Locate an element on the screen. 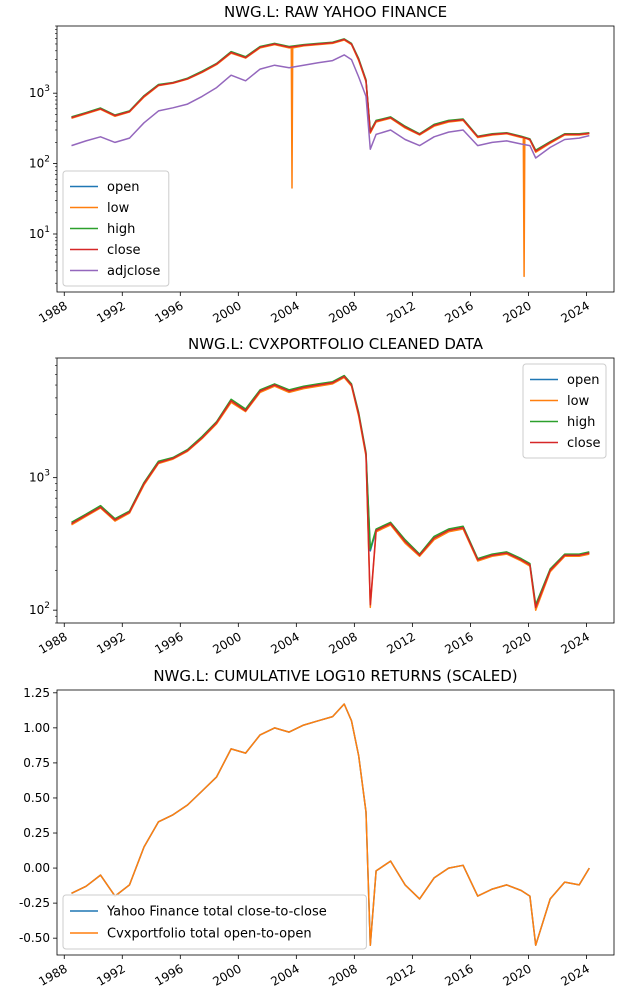  legend-label: adjclose is located at coordinates (133, 271).